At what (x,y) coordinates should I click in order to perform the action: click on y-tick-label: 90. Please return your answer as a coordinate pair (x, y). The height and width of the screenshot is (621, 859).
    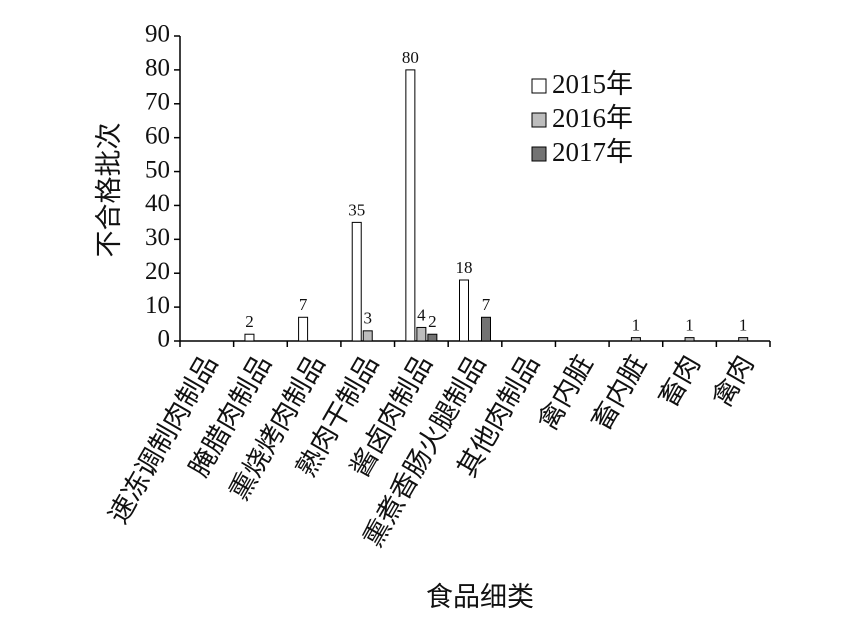
    Looking at the image, I should click on (157, 34).